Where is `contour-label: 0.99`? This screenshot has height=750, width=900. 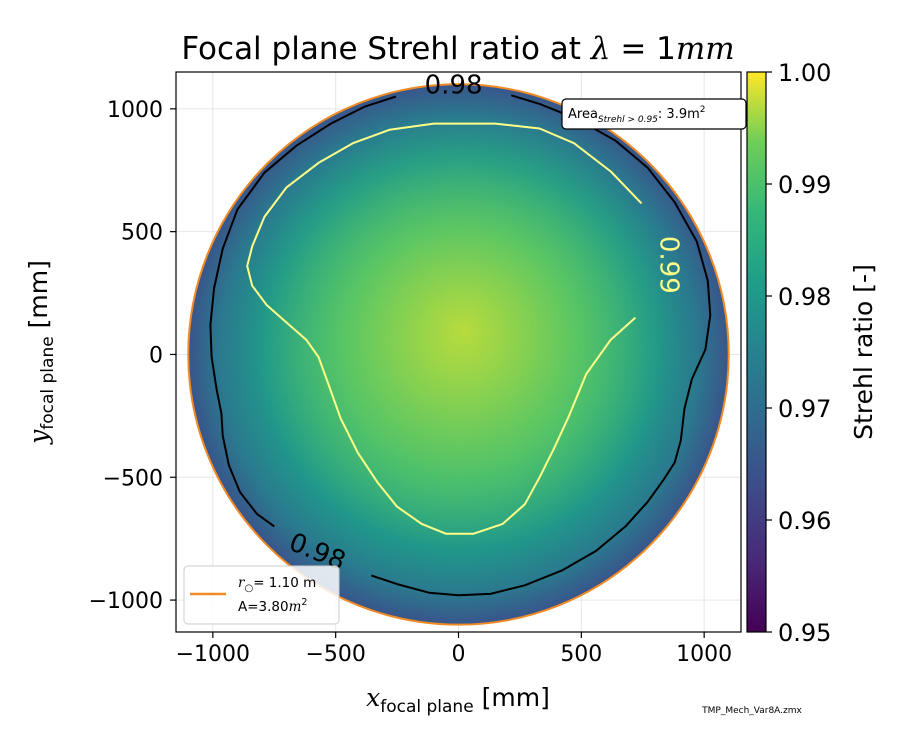
contour-label: 0.99 is located at coordinates (669, 265).